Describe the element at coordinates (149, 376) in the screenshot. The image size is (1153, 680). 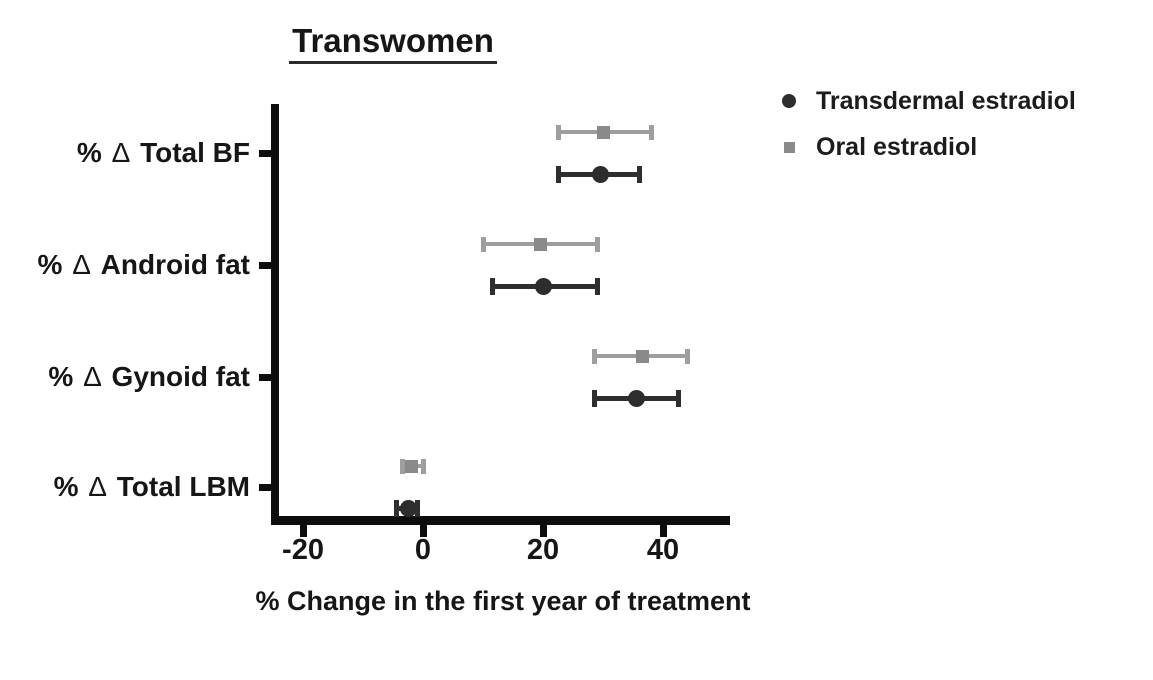
I see `category-label: % Δ Gynoid fat` at that location.